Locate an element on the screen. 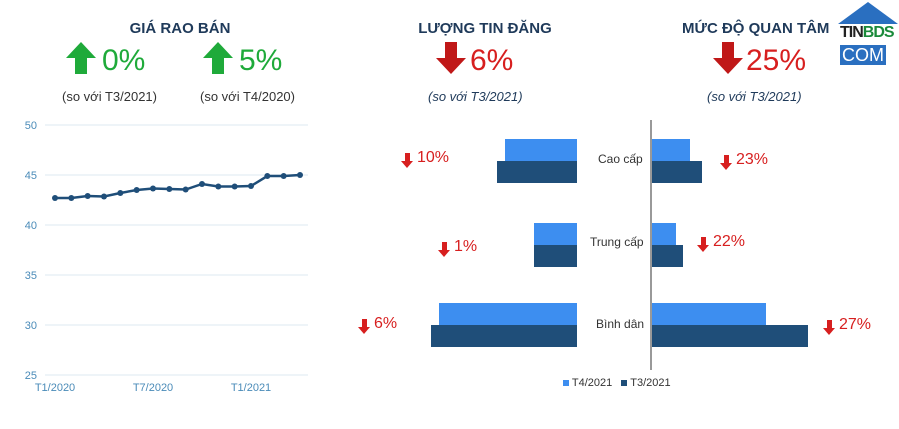  series-line is located at coordinates (178, 186).